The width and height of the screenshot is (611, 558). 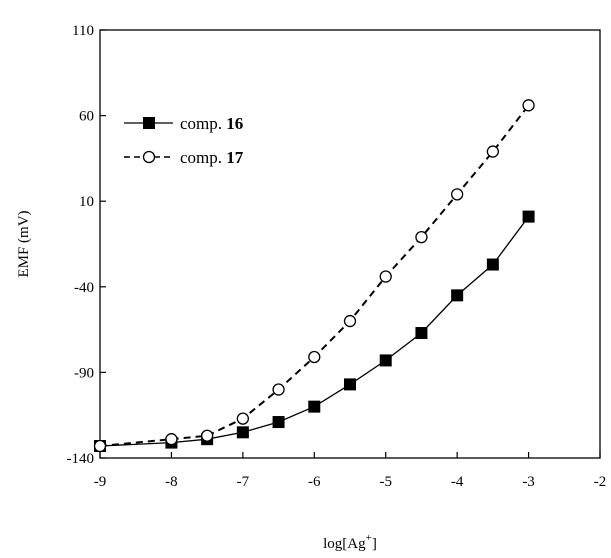 I want to click on x-axis-label-main: log[Ag, so click(x=344, y=544).